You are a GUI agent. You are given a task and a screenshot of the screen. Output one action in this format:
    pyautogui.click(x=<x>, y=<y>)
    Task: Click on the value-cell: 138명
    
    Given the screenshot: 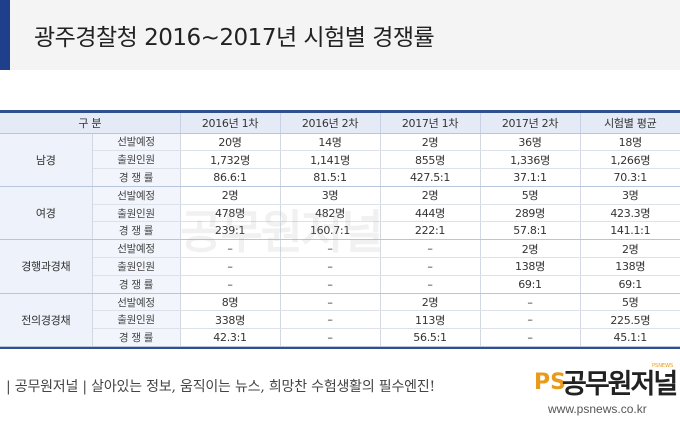 What is the action you would take?
    pyautogui.click(x=630, y=266)
    